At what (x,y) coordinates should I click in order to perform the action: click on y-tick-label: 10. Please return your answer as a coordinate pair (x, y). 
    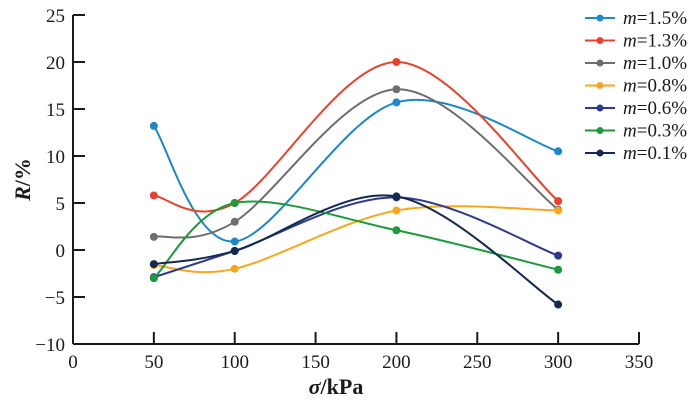
    Looking at the image, I should click on (55, 157).